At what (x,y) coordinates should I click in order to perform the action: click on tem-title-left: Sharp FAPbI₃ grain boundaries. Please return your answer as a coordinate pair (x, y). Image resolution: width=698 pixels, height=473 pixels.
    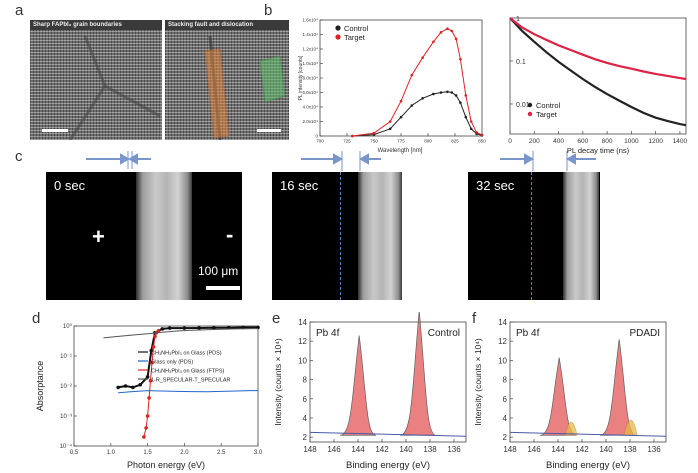
    Looking at the image, I should click on (96, 25).